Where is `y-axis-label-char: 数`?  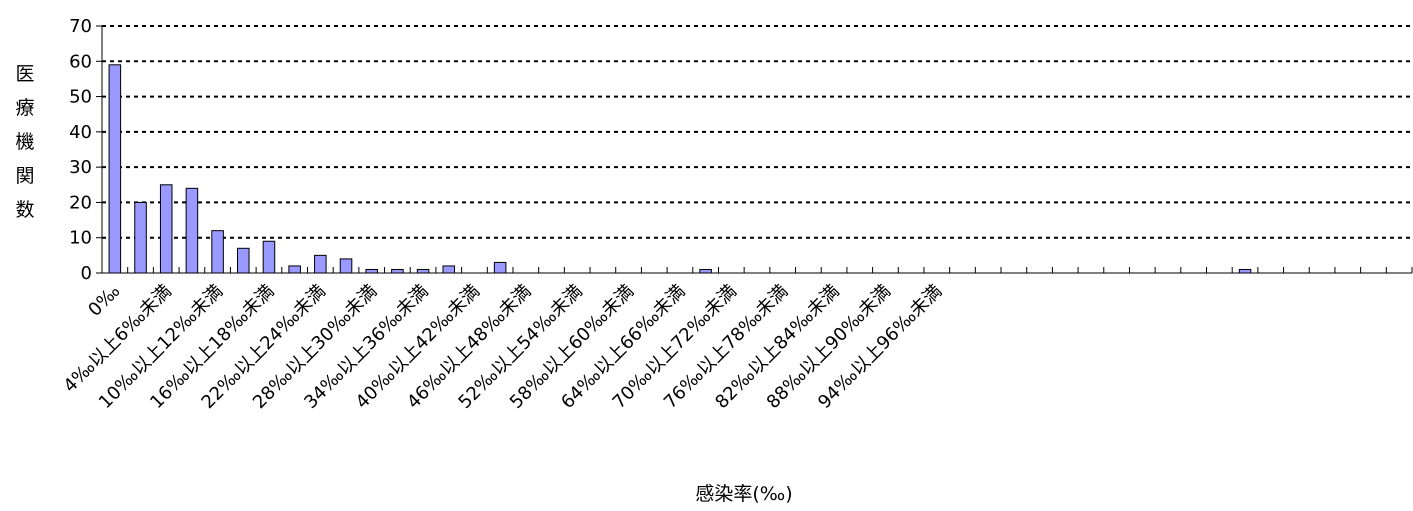
y-axis-label-char: 数 is located at coordinates (24, 210).